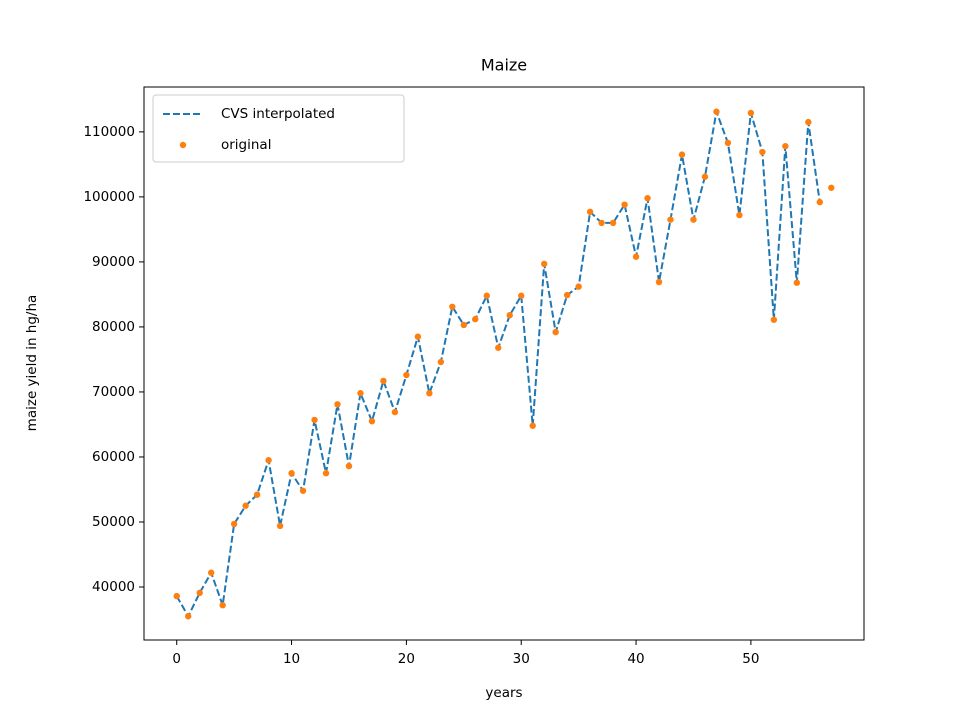 This screenshot has width=960, height=724. I want to click on x-tick-label: 30, so click(521, 659).